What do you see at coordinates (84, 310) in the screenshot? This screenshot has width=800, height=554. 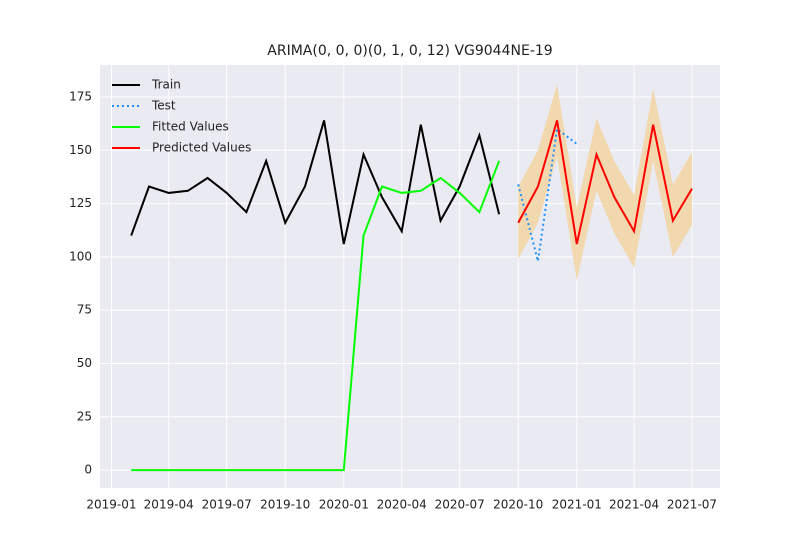 I see `y-tick-label: 75` at bounding box center [84, 310].